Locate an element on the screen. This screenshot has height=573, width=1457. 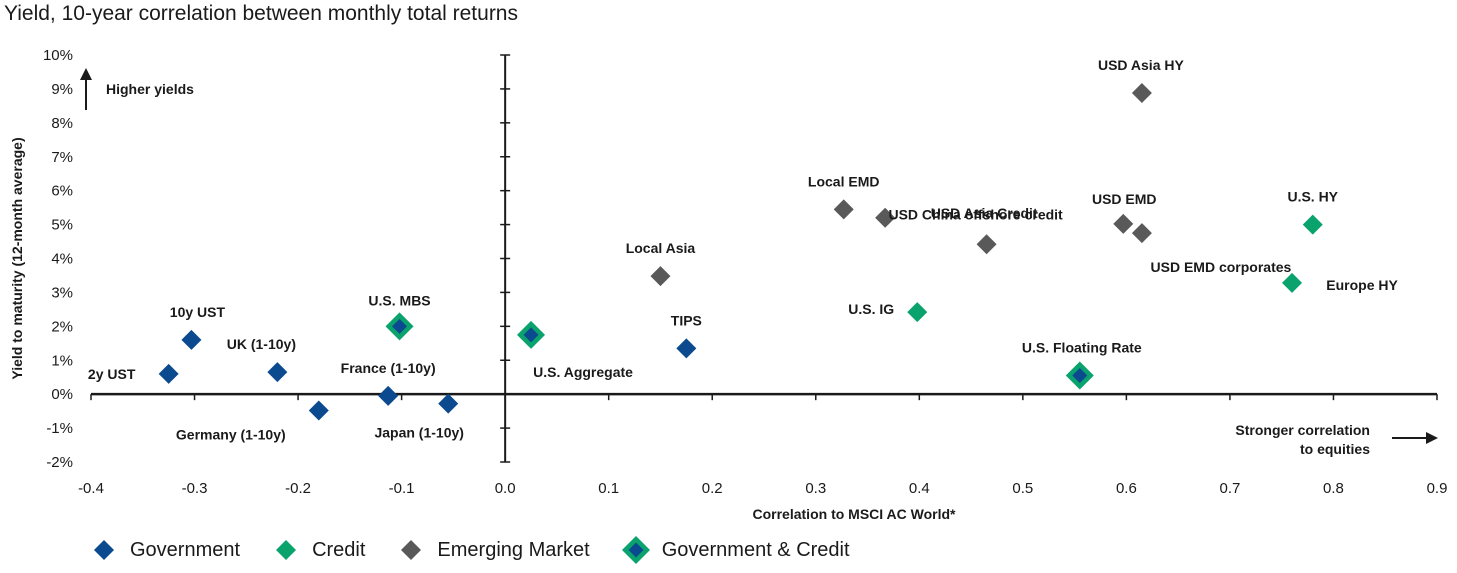
x-tick-label: 0.8 is located at coordinates (1333, 488).